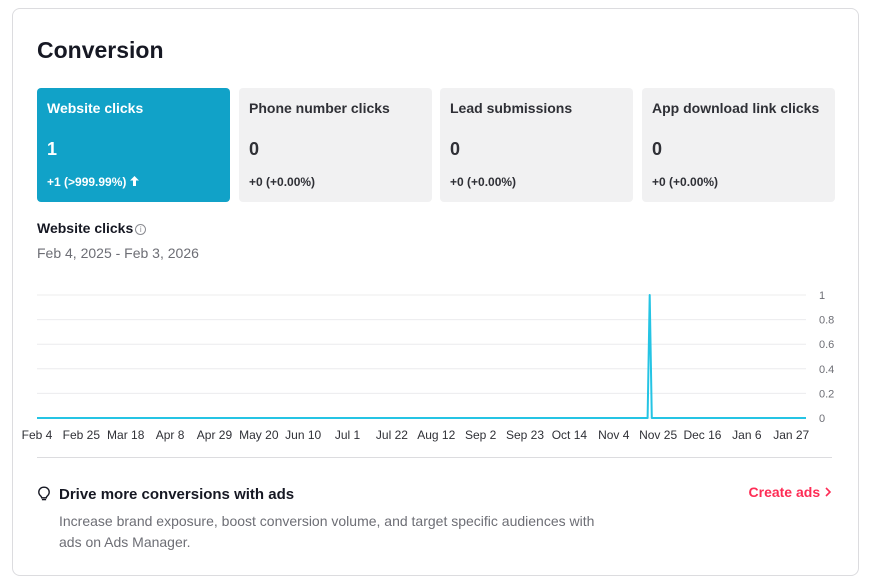 Image resolution: width=870 pixels, height=580 pixels. I want to click on x-tick-label: Jul 1, so click(348, 435).